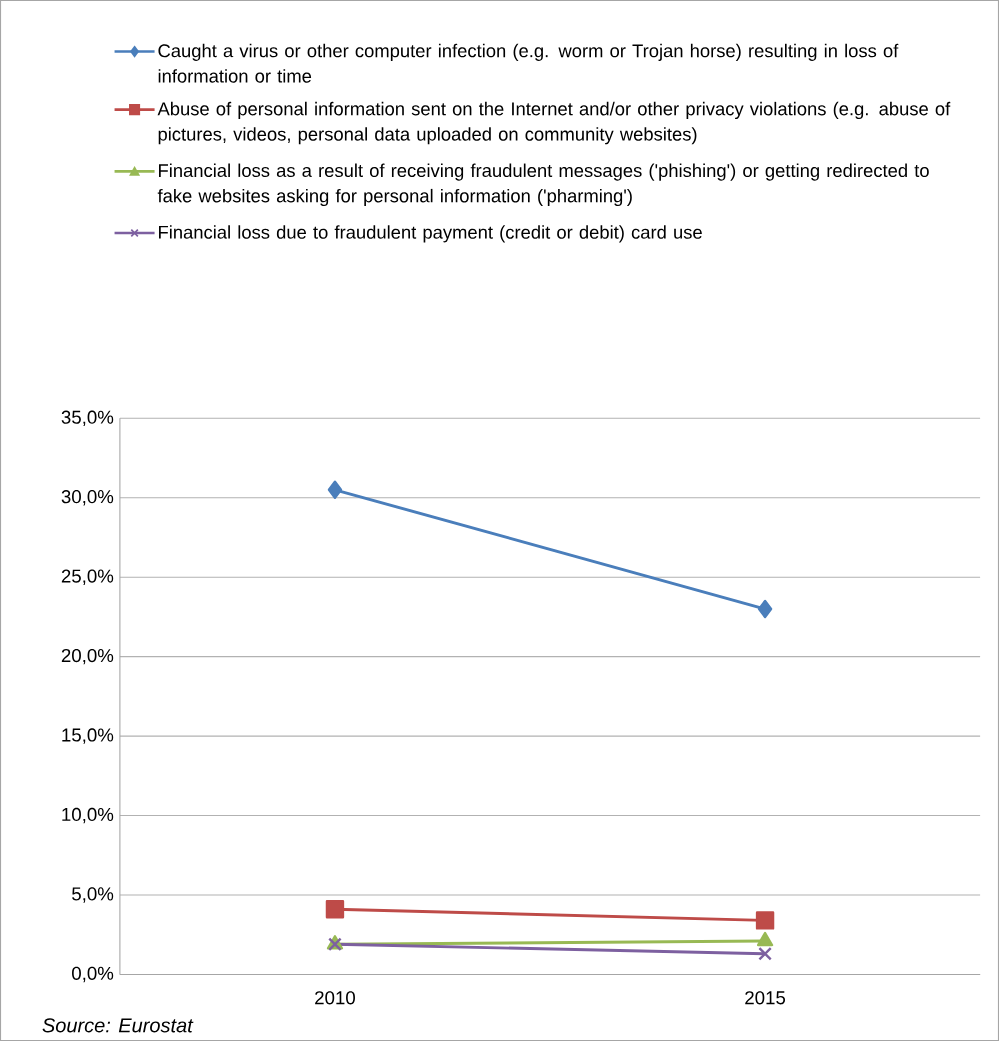 Image resolution: width=999 pixels, height=1041 pixels. I want to click on y-tick-label: 0,0%, so click(93, 974).